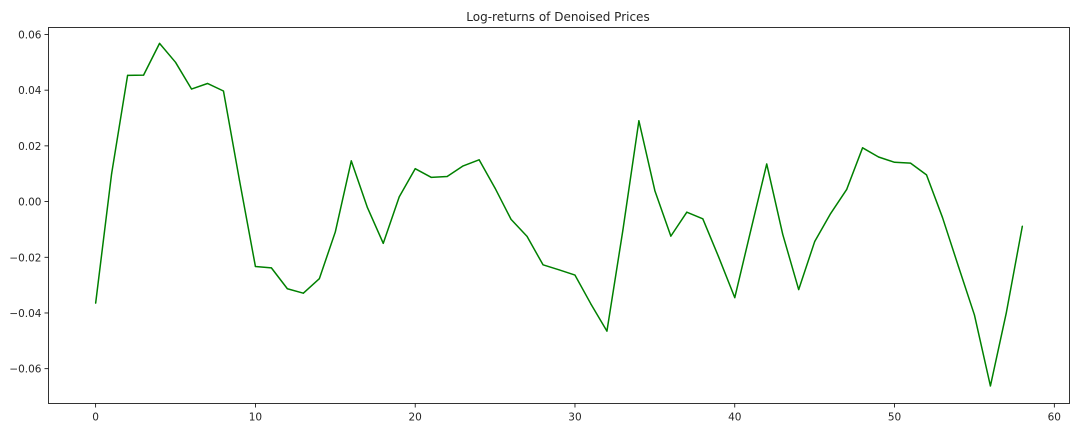  I want to click on y-tick-label: 0.02, so click(29, 147).